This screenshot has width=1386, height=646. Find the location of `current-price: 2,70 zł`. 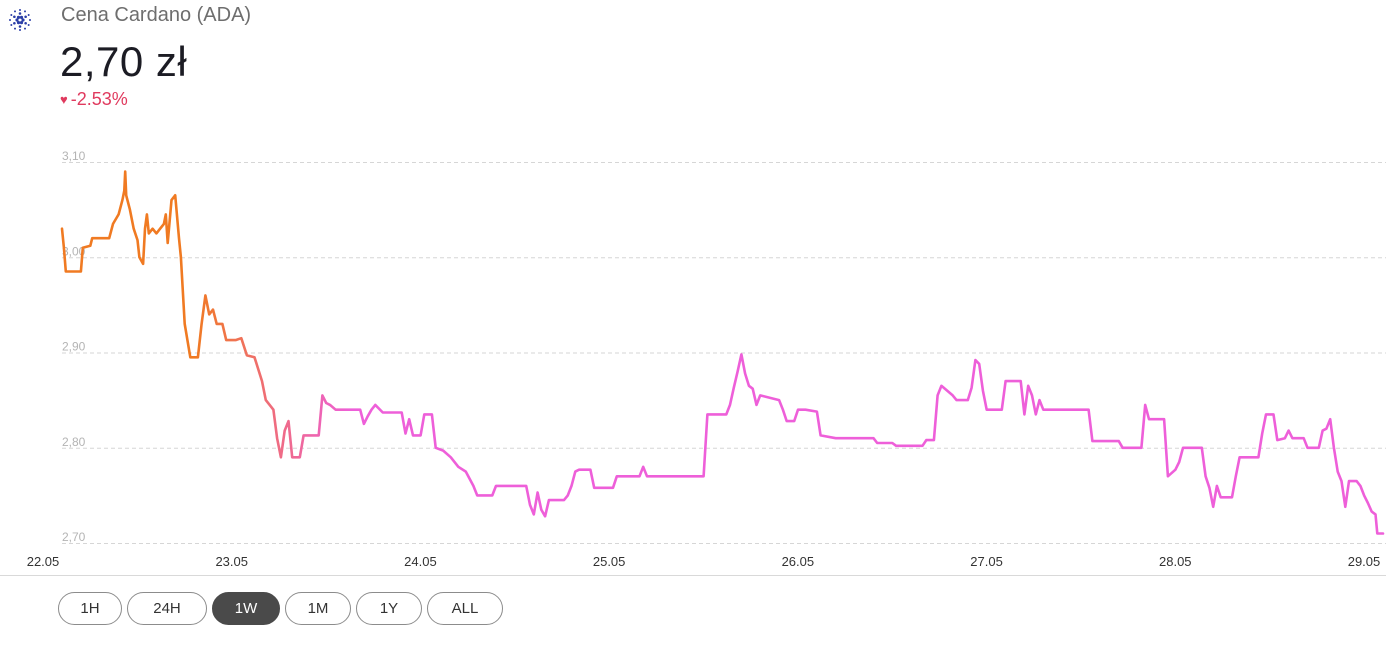

current-price: 2,70 zł is located at coordinates (124, 61).